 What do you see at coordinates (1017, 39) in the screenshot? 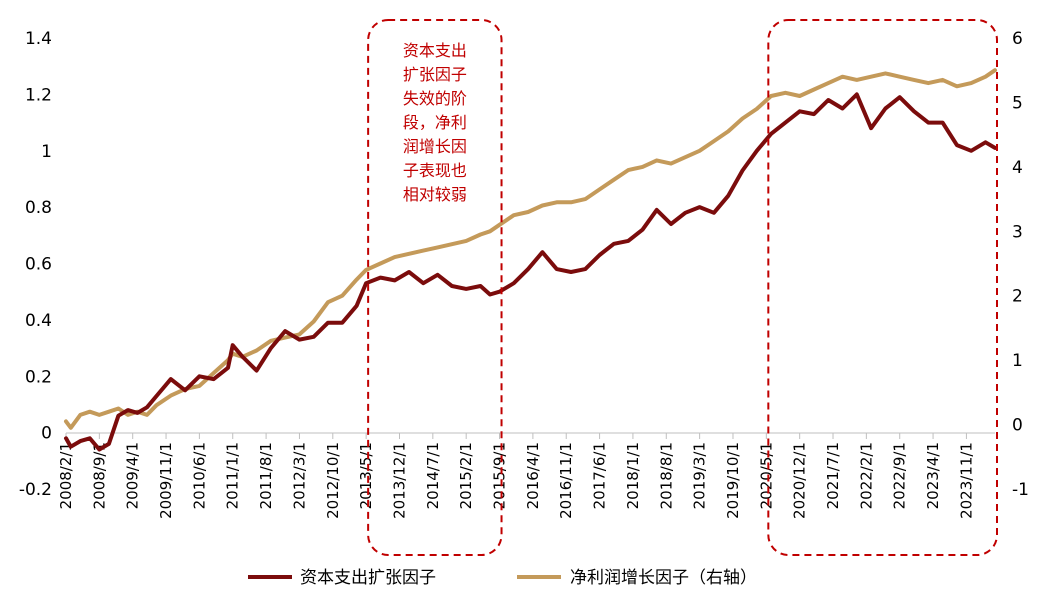
I see `right-tick-label: 6` at bounding box center [1017, 39].